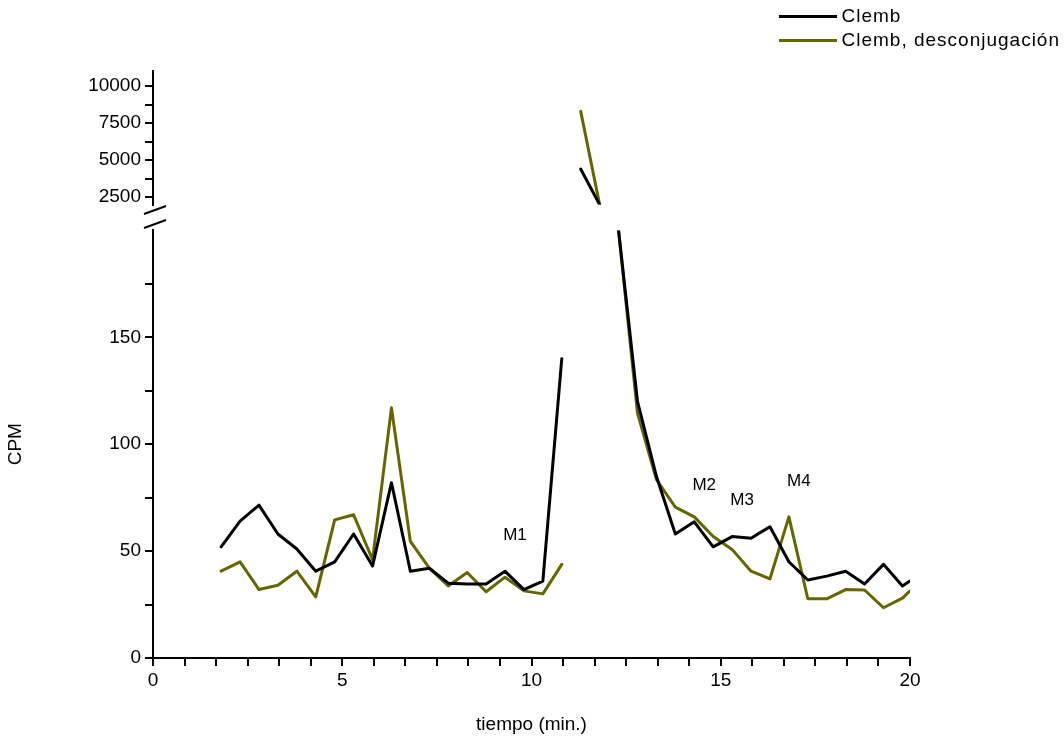 The height and width of the screenshot is (740, 1064). I want to click on y-tick-label: 0, so click(135, 657).